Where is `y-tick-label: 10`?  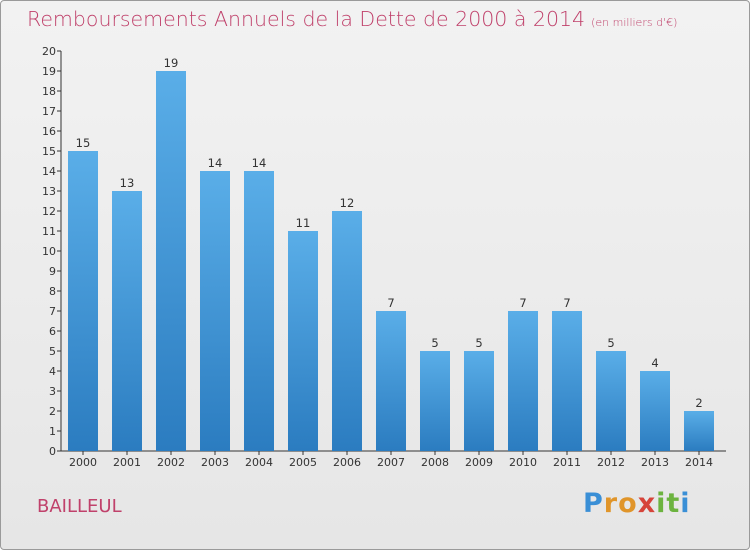
y-tick-label: 10 is located at coordinates (49, 251).